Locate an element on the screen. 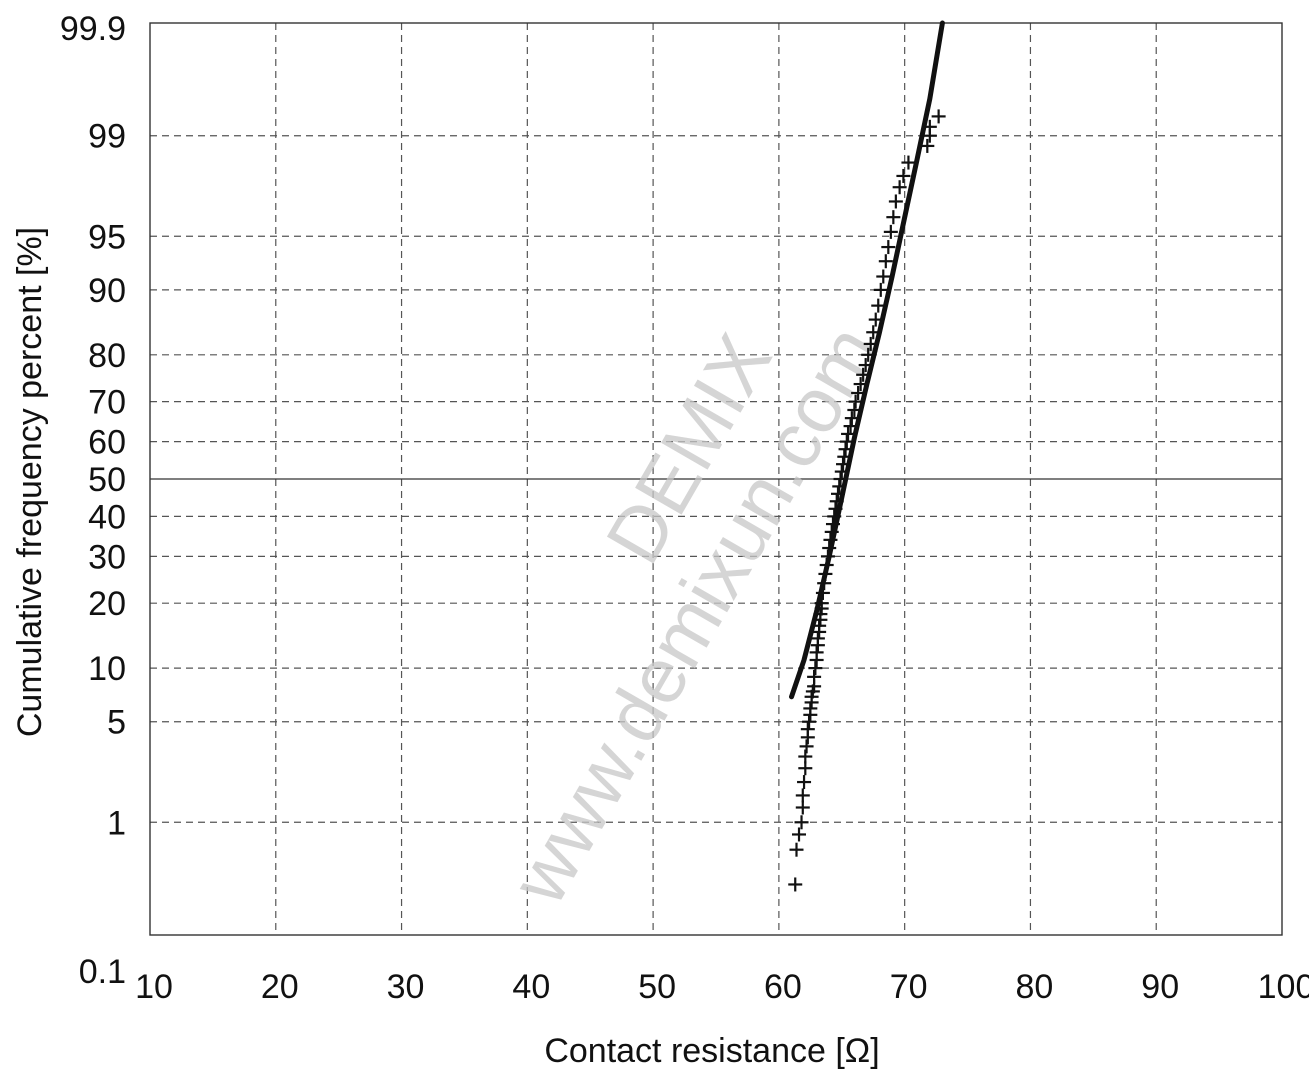 This screenshot has height=1069, width=1309. fit-line is located at coordinates (867, 360).